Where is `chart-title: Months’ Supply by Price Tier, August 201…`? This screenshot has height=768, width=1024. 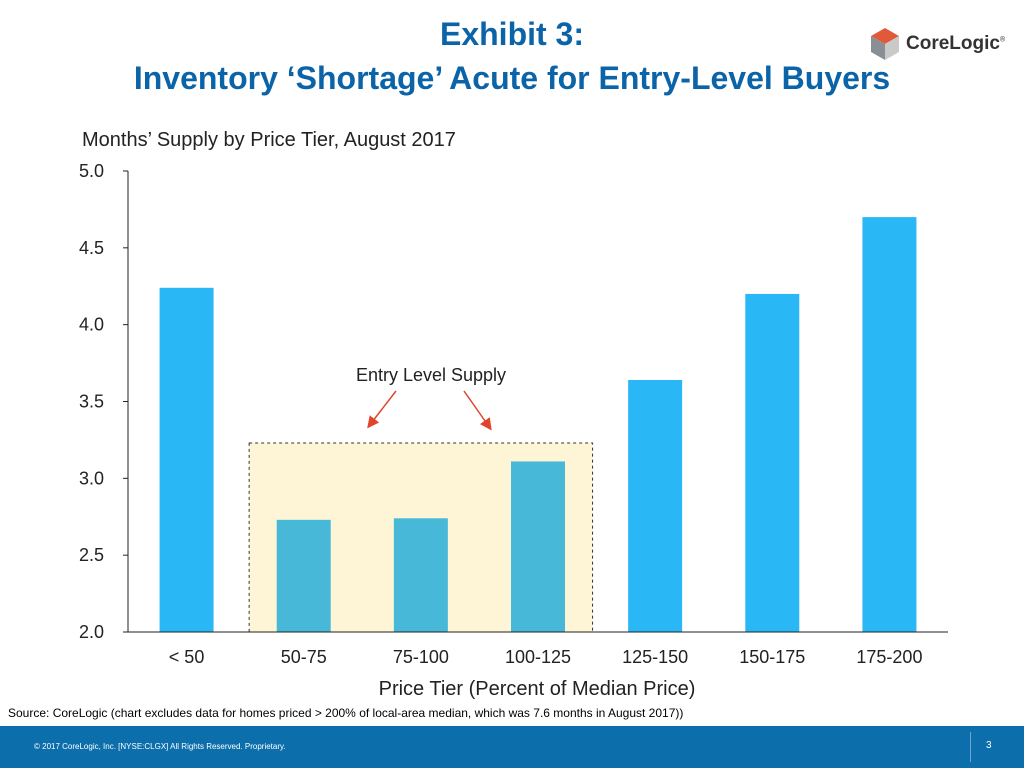
chart-title: Months’ Supply by Price Tier, August 201… is located at coordinates (269, 140).